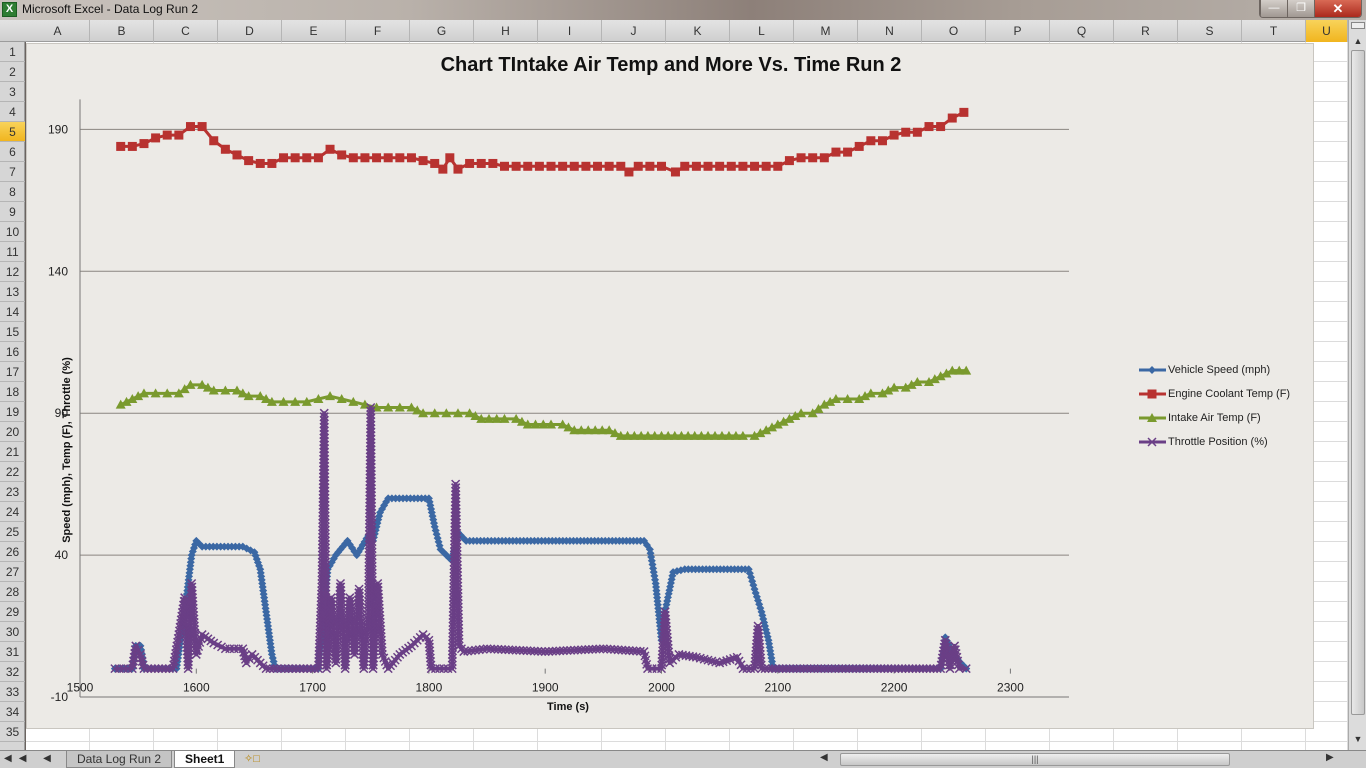 This screenshot has height=768, width=1366. Describe the element at coordinates (1035, 759) in the screenshot. I see `horizontal-scroll-thumb: |||` at that location.